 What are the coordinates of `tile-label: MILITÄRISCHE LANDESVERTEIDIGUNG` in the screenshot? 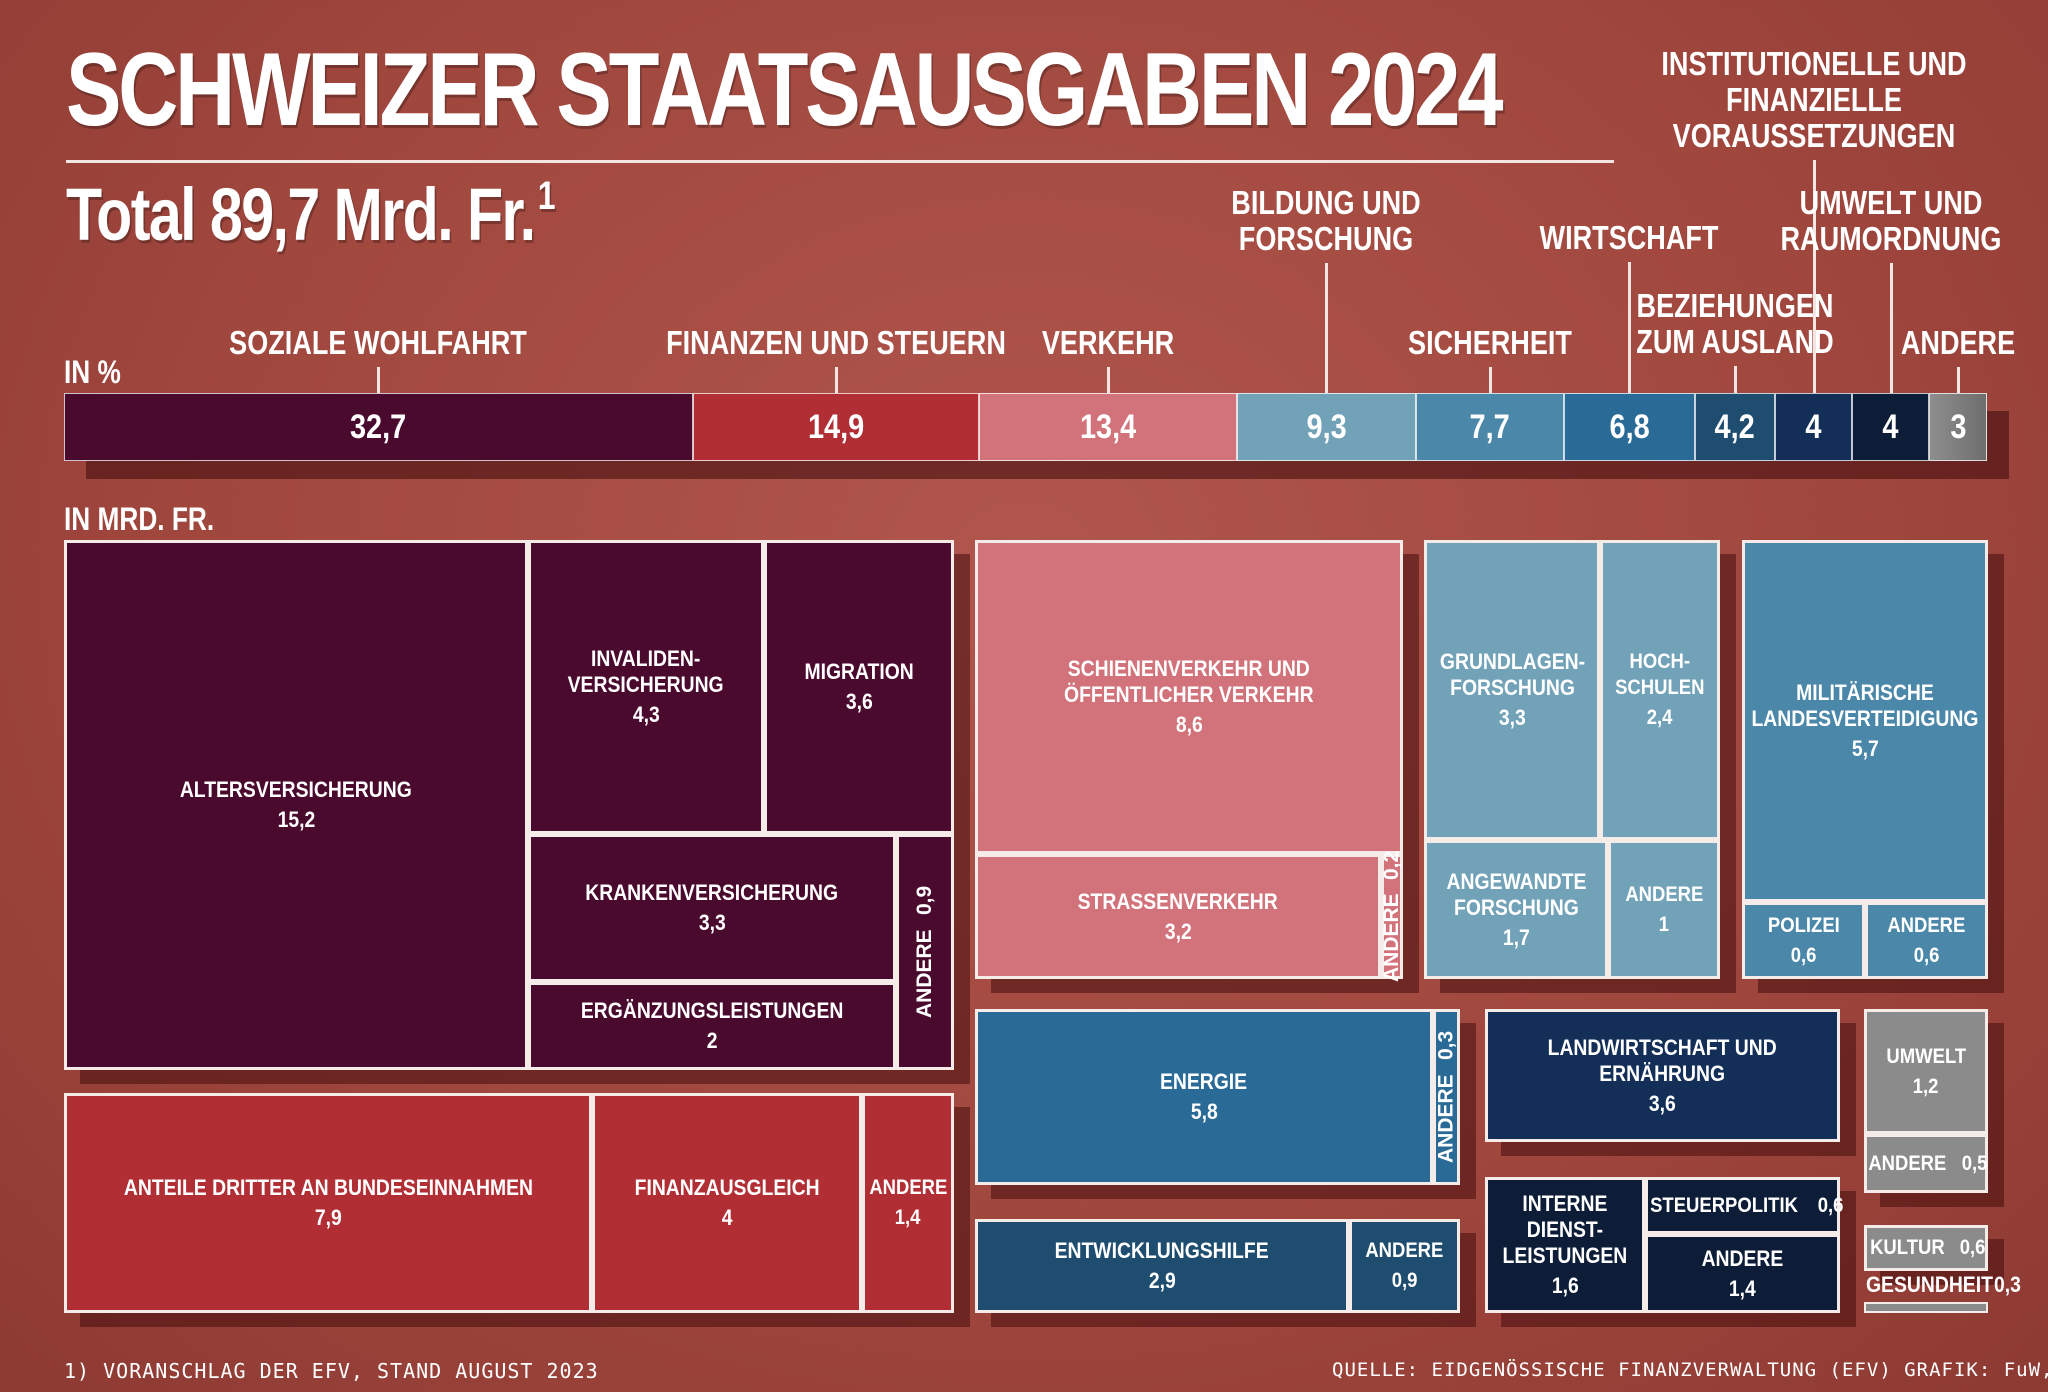 It's located at (1865, 705).